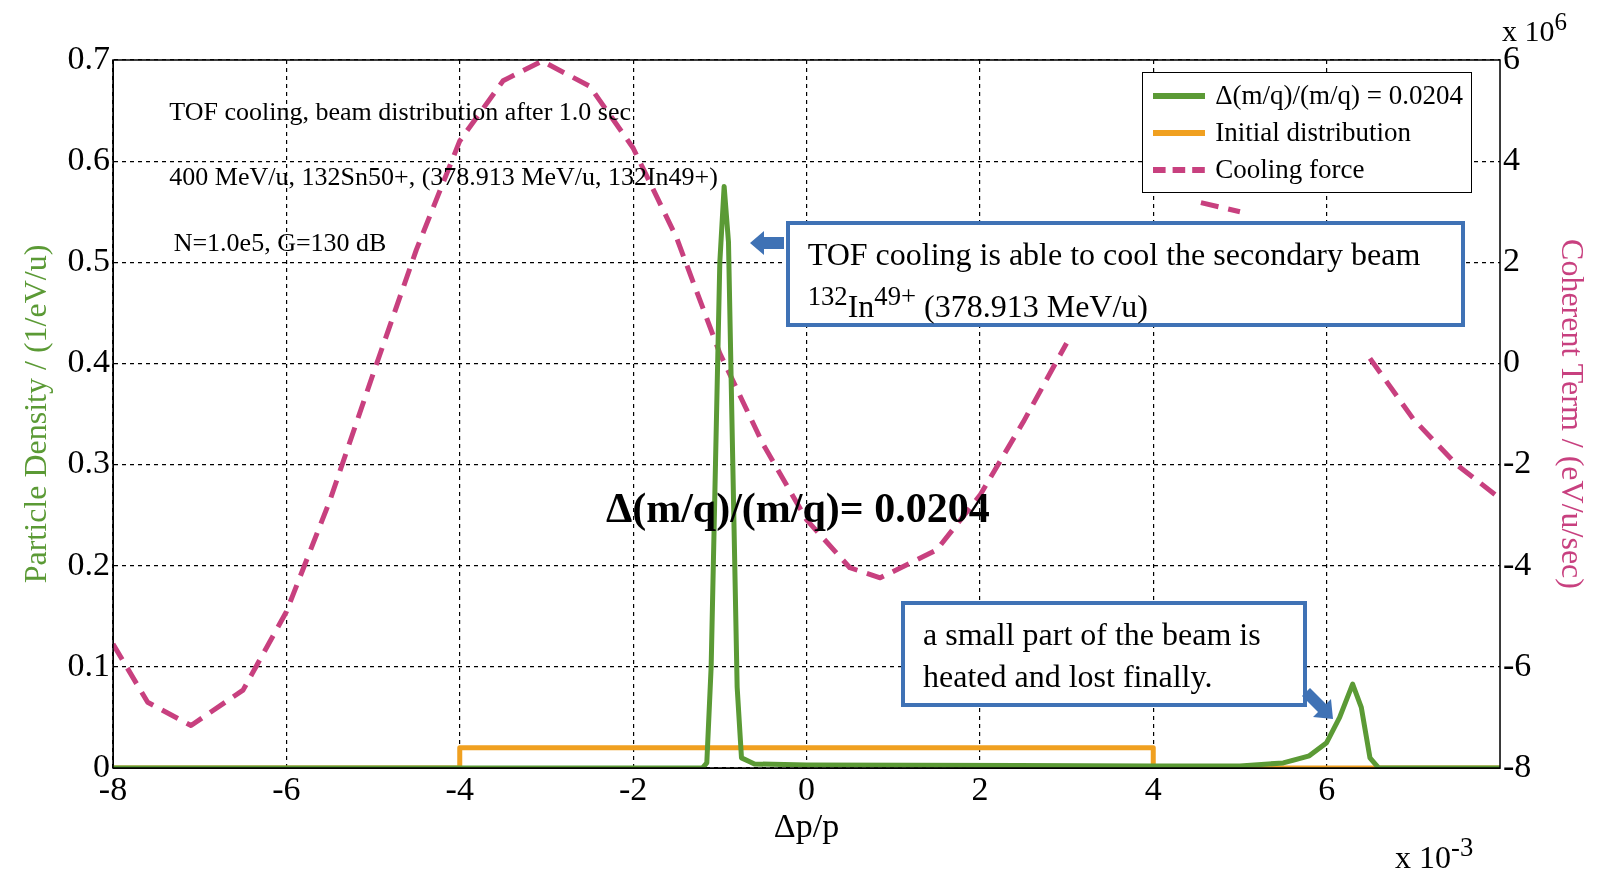 This screenshot has width=1608, height=886. I want to click on text: x 10$^{-3}$, so click(1434, 854).